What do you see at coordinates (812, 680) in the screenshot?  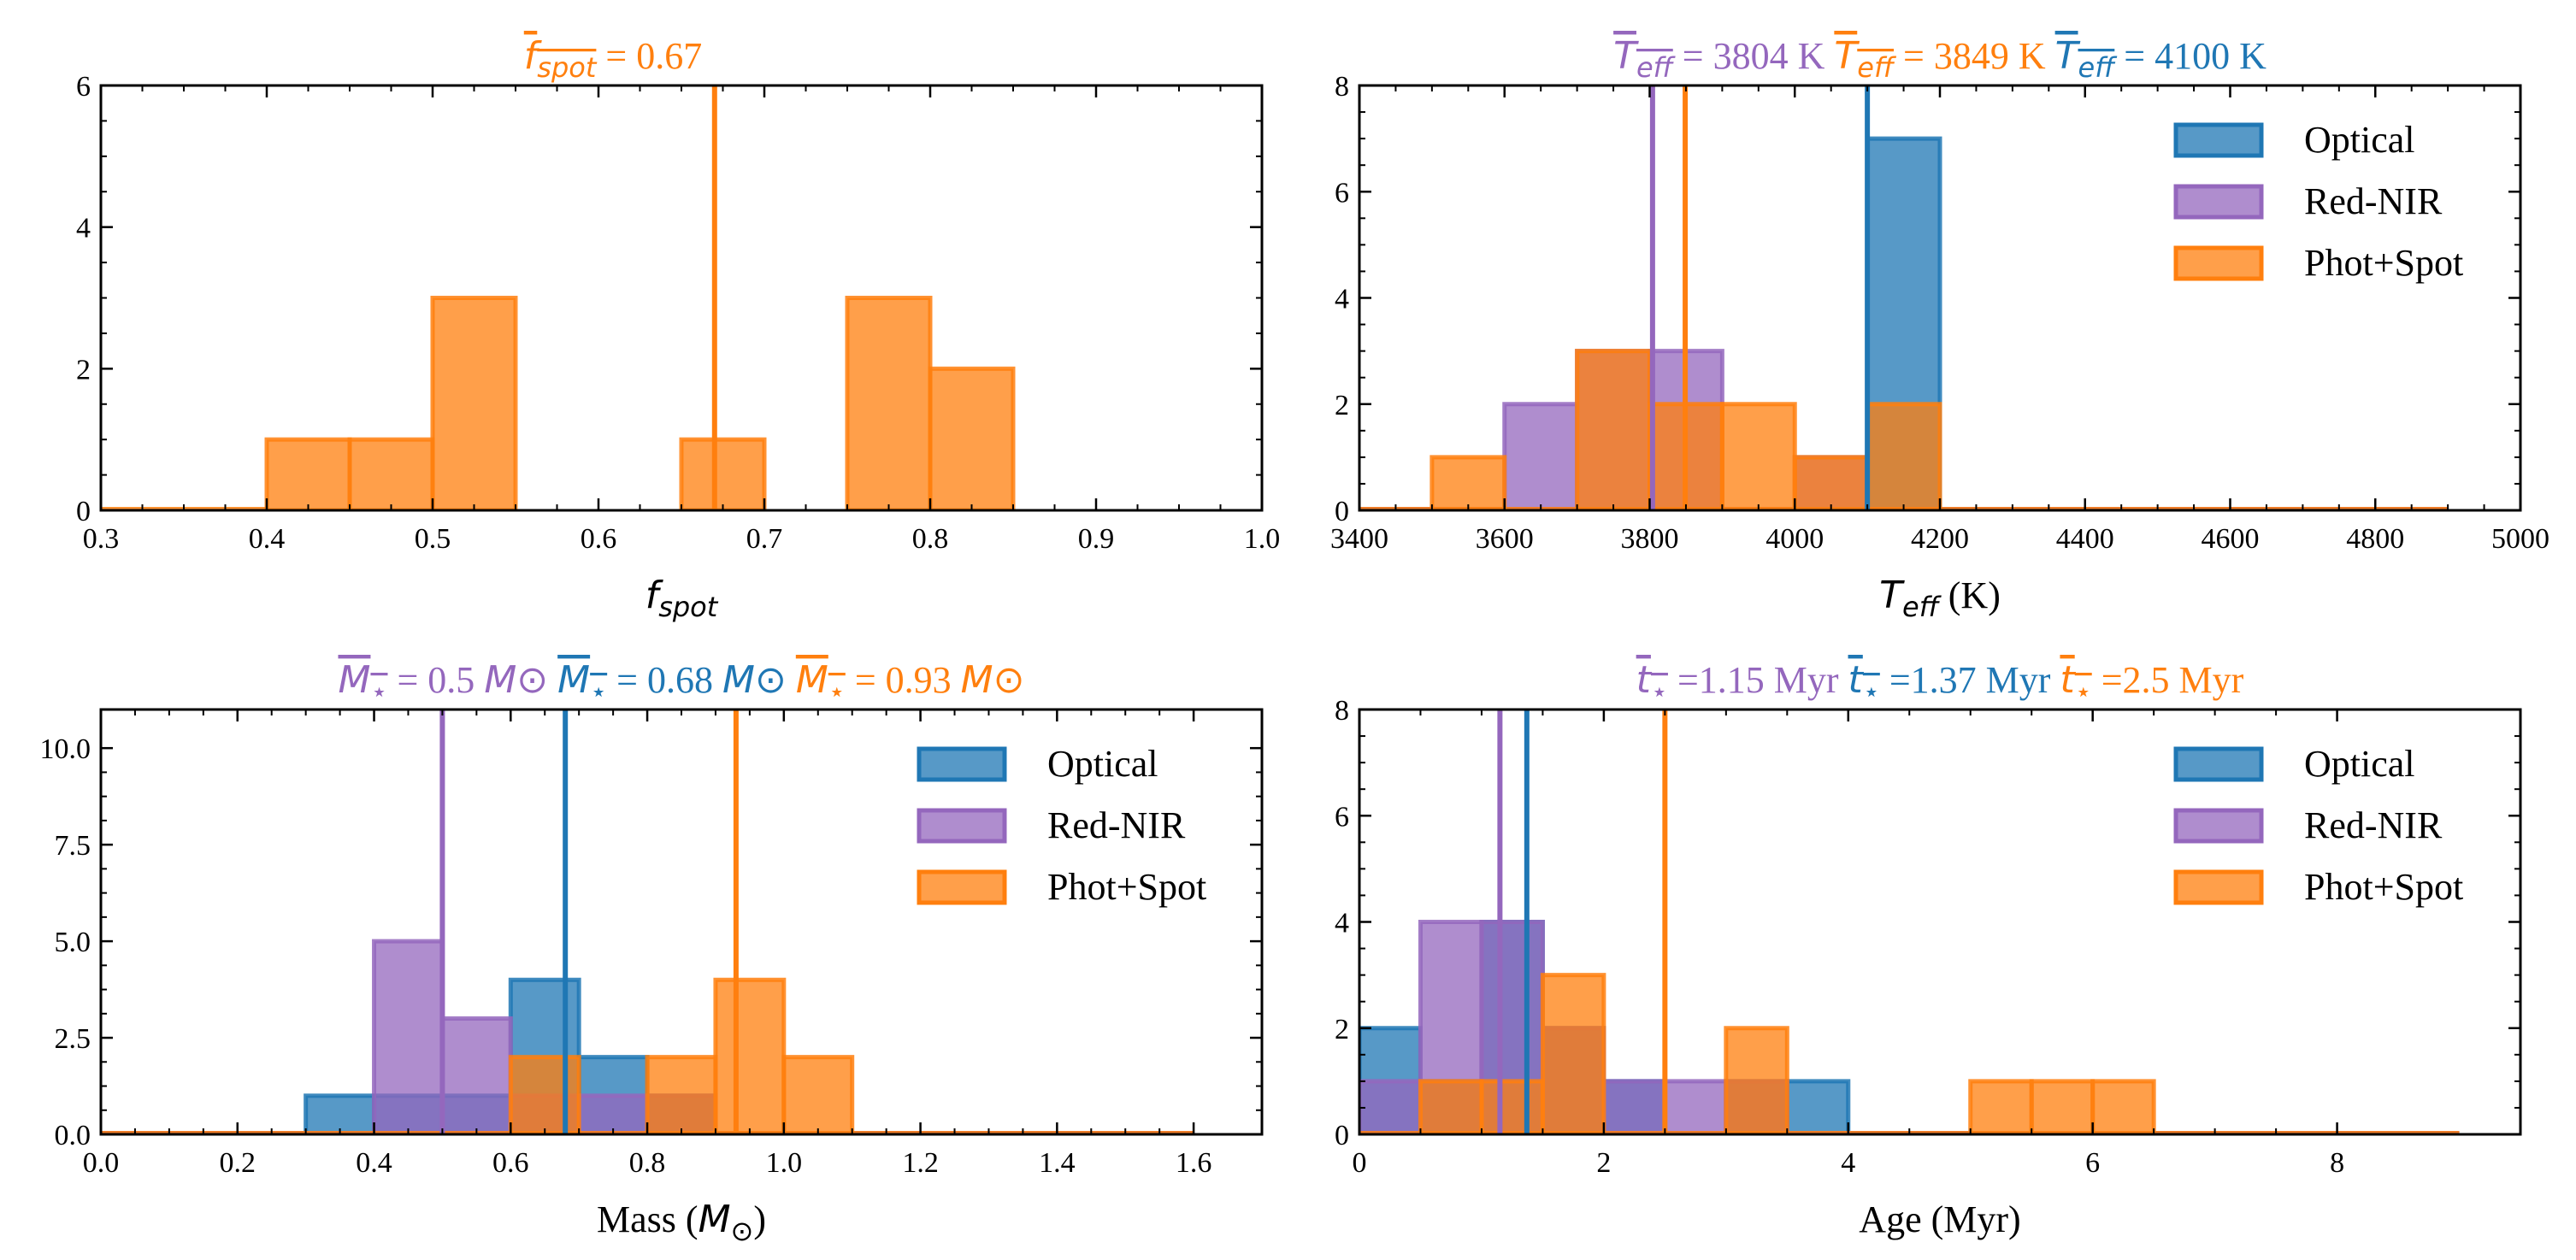 I see `mean-symbol-photspot: M` at bounding box center [812, 680].